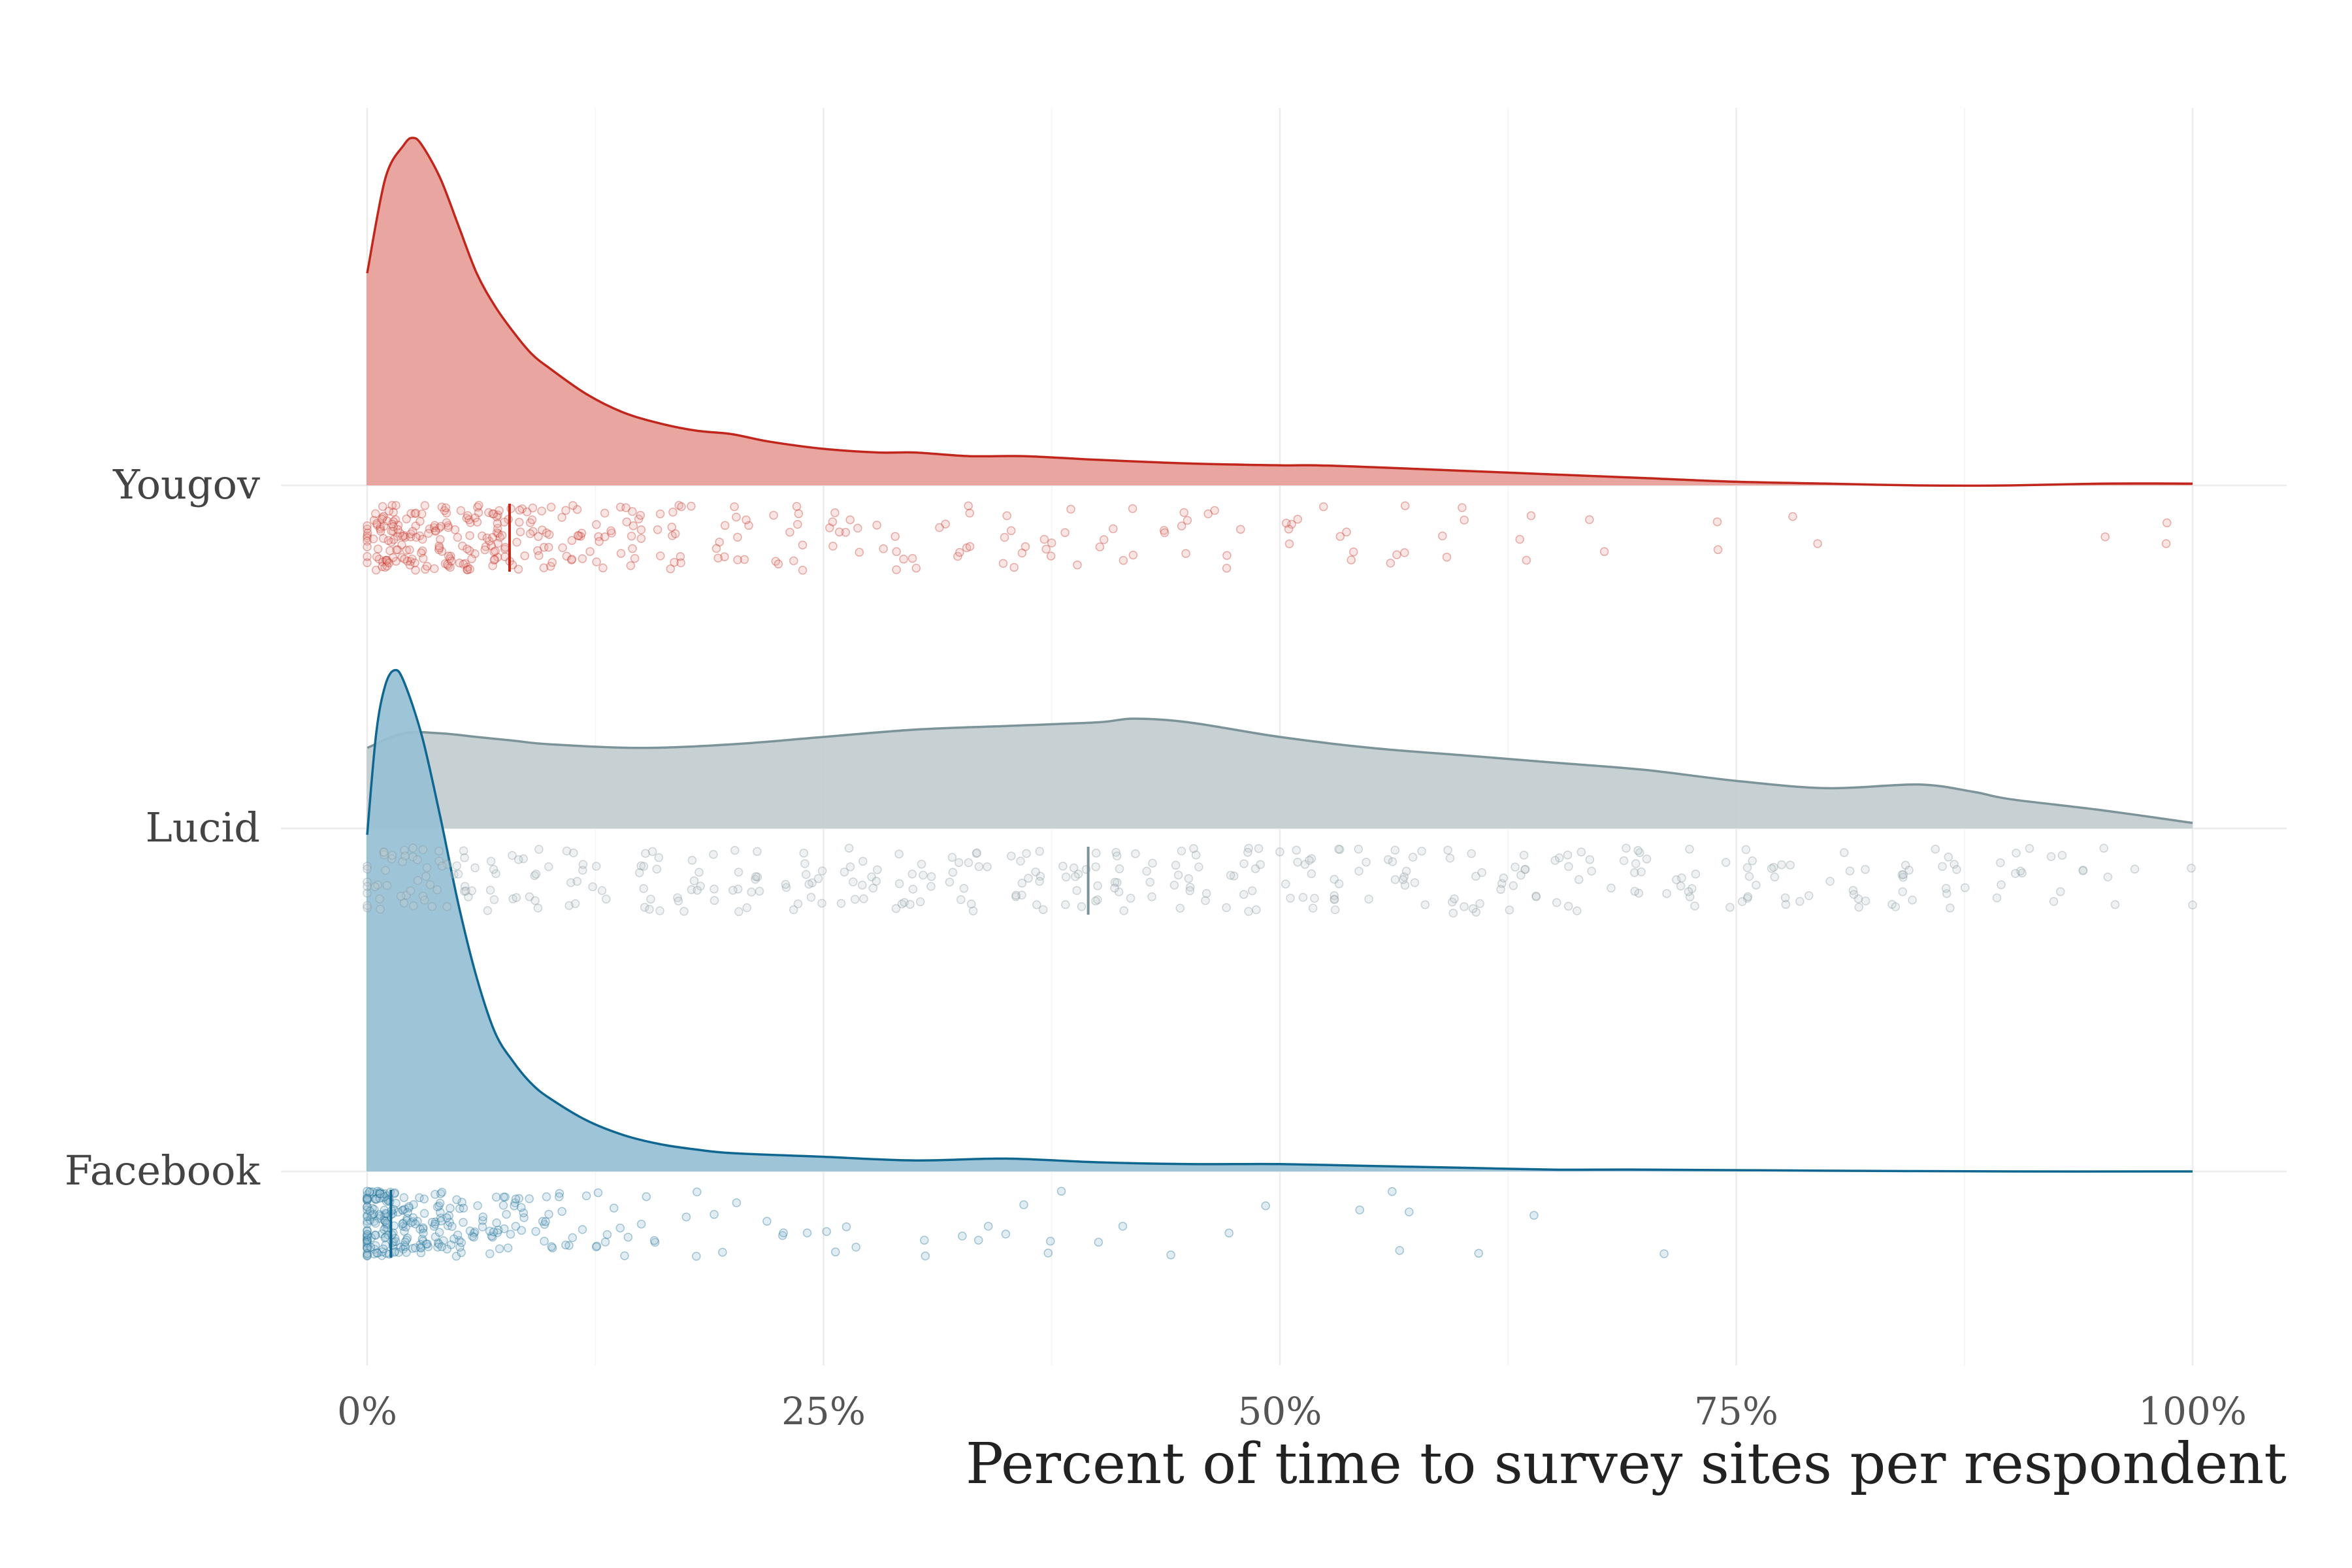 This screenshot has width=2352, height=1568. I want to click on category-labels: Yougov Lucid Facebook, so click(163, 827).